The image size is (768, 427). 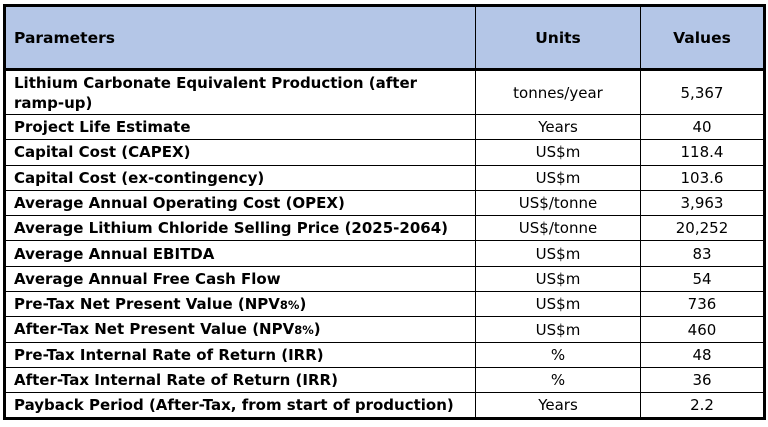 What do you see at coordinates (240, 38) in the screenshot?
I see `header-parameters: Parameters` at bounding box center [240, 38].